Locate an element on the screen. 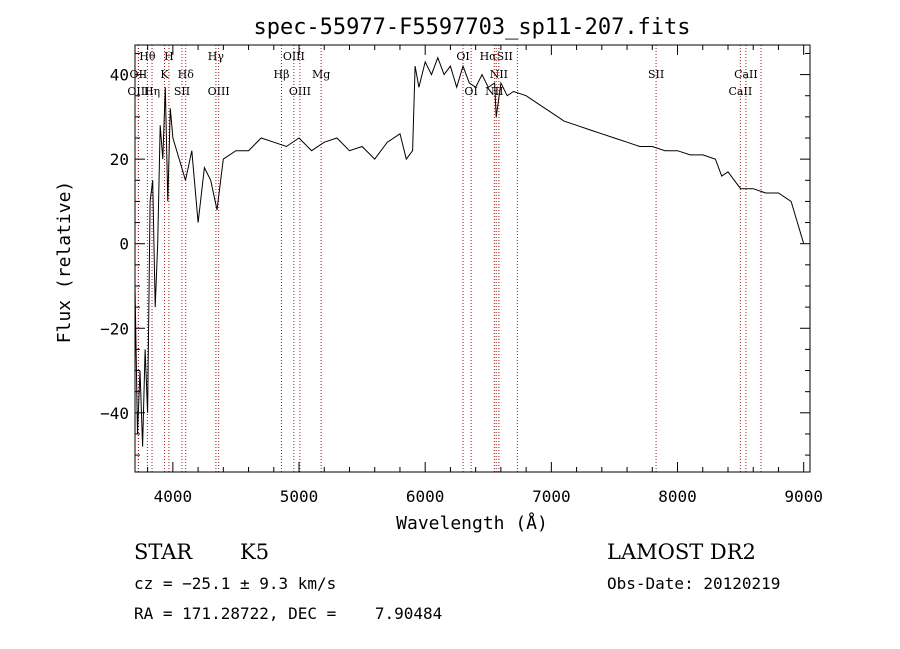  y-tick-label: 40 is located at coordinates (119, 75).